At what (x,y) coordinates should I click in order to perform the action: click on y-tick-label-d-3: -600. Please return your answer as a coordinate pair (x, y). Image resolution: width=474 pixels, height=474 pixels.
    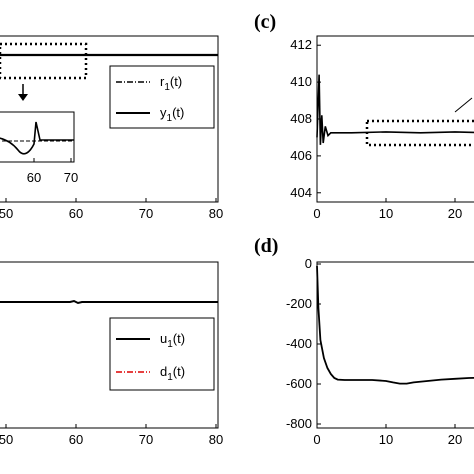
    Looking at the image, I should click on (299, 383).